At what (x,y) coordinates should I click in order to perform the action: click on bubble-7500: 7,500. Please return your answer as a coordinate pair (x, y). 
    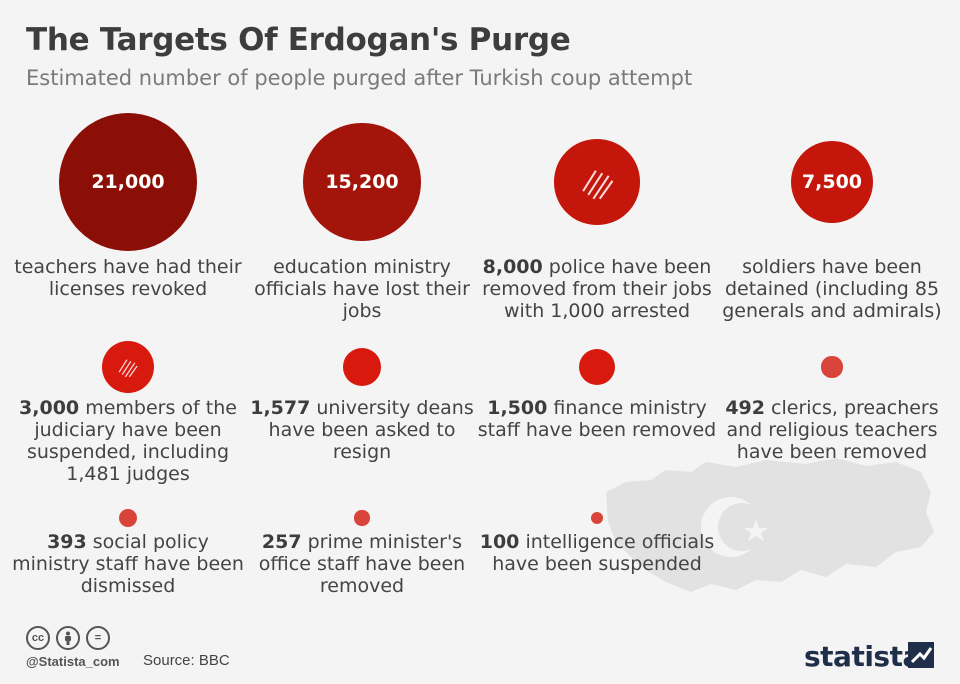
    Looking at the image, I should click on (832, 182).